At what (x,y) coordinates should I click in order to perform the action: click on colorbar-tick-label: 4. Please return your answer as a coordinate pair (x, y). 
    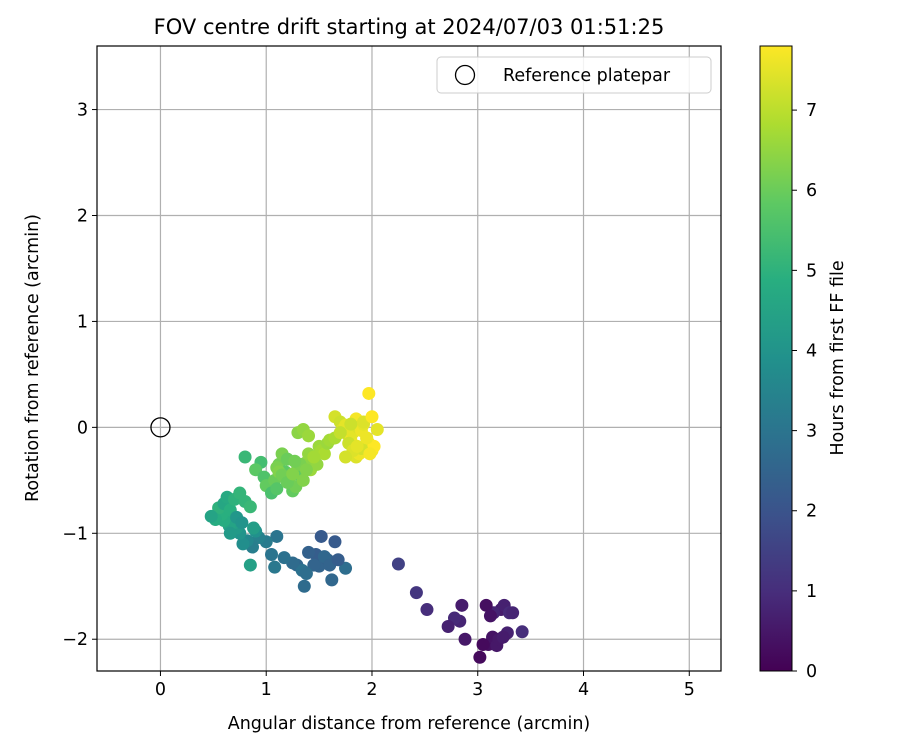
    Looking at the image, I should click on (811, 351).